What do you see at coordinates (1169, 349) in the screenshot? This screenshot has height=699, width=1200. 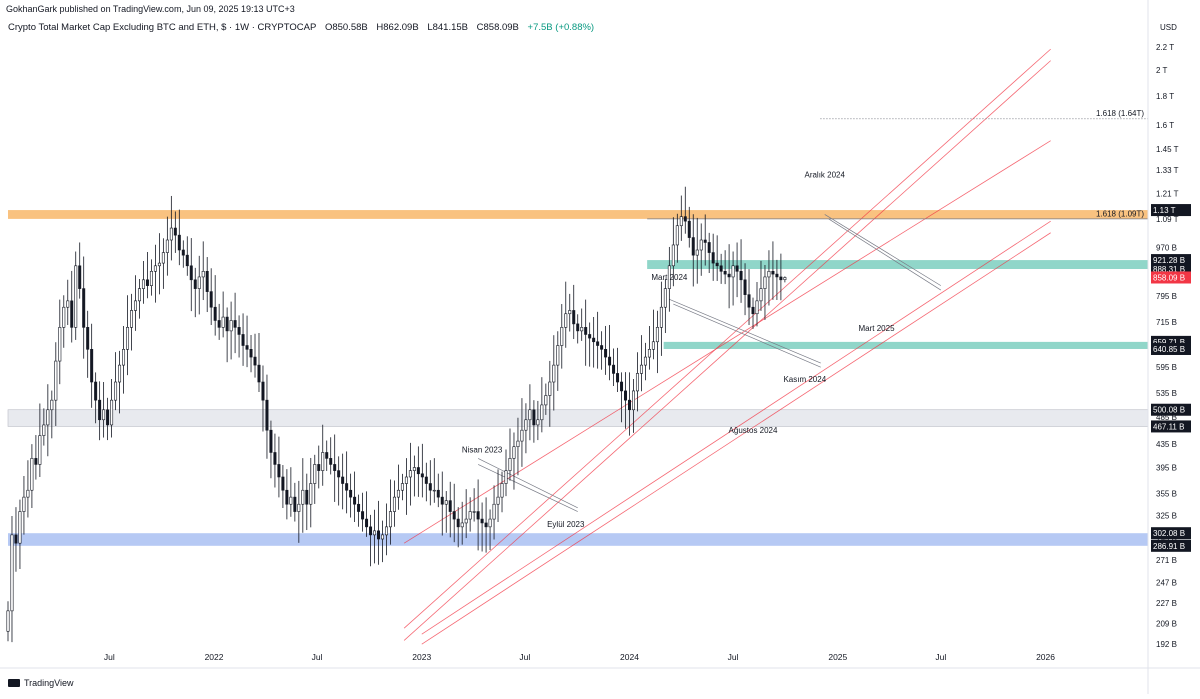 I see `price-badge-label: 640.85 B` at bounding box center [1169, 349].